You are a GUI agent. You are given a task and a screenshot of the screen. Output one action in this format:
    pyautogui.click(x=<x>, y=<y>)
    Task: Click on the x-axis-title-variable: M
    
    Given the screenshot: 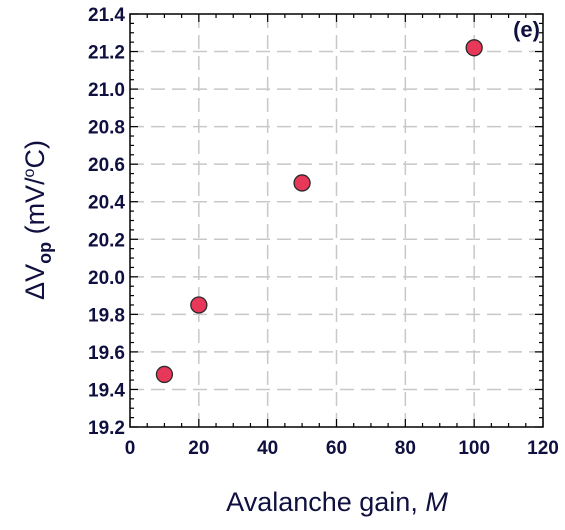 What is the action you would take?
    pyautogui.click(x=436, y=502)
    